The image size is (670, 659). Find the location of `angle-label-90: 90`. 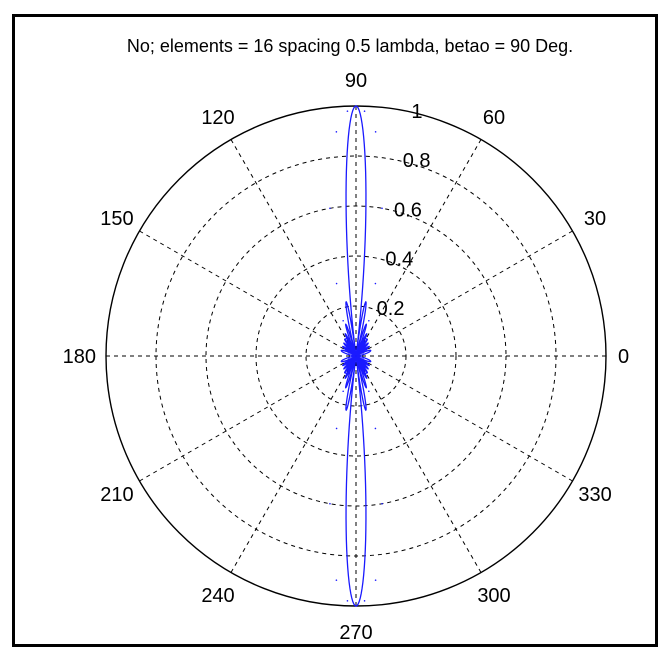

angle-label-90: 90 is located at coordinates (356, 81).